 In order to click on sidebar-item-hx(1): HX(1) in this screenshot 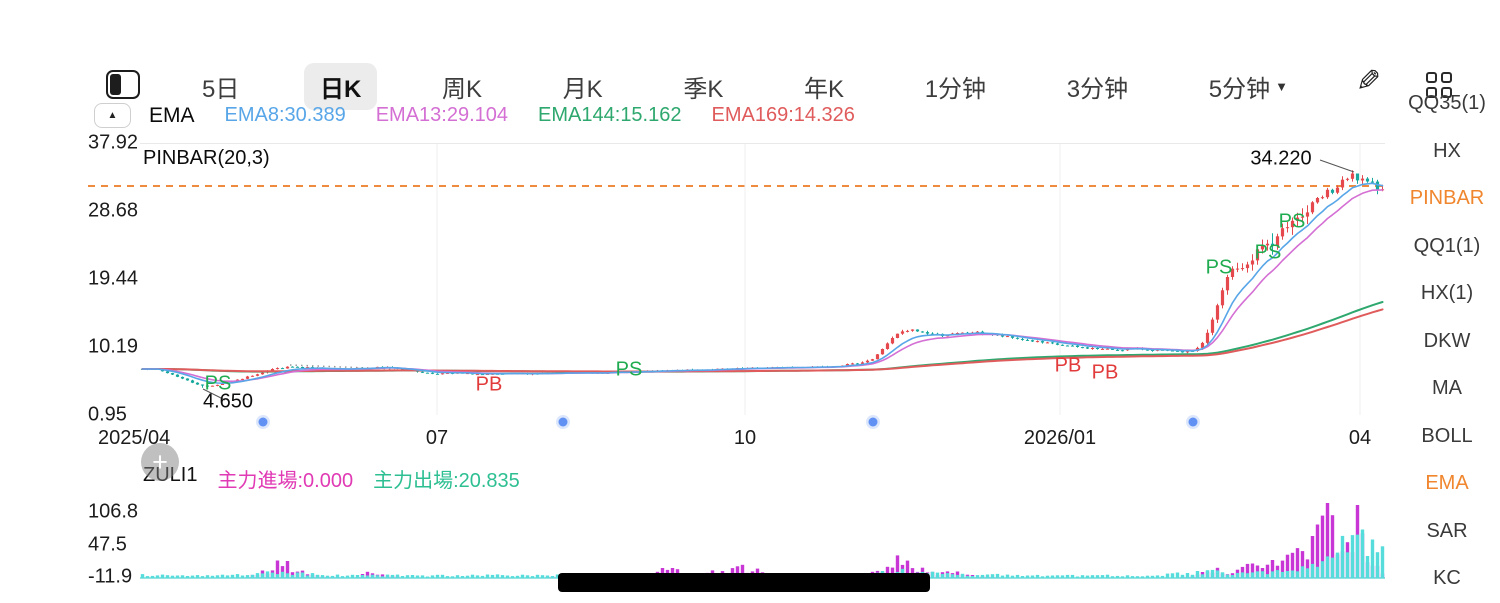, I will do `click(1447, 293)`.